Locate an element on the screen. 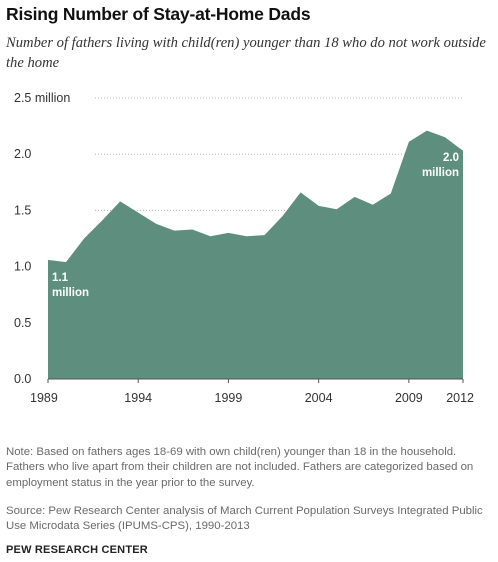  data-label-2012-unit: million is located at coordinates (440, 173).